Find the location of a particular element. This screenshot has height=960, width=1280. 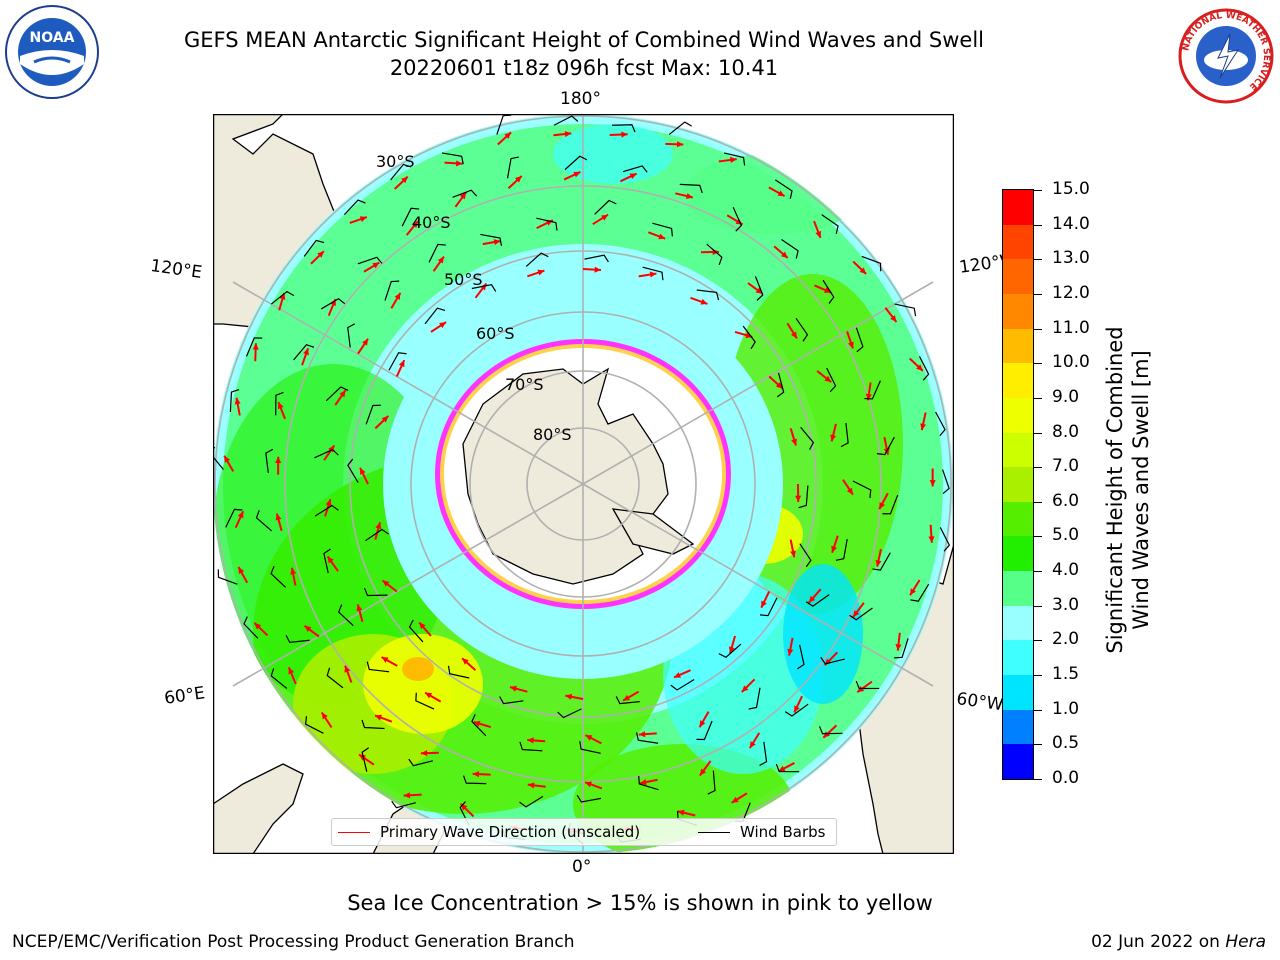

lat-label-30s: 30°S is located at coordinates (395, 161).